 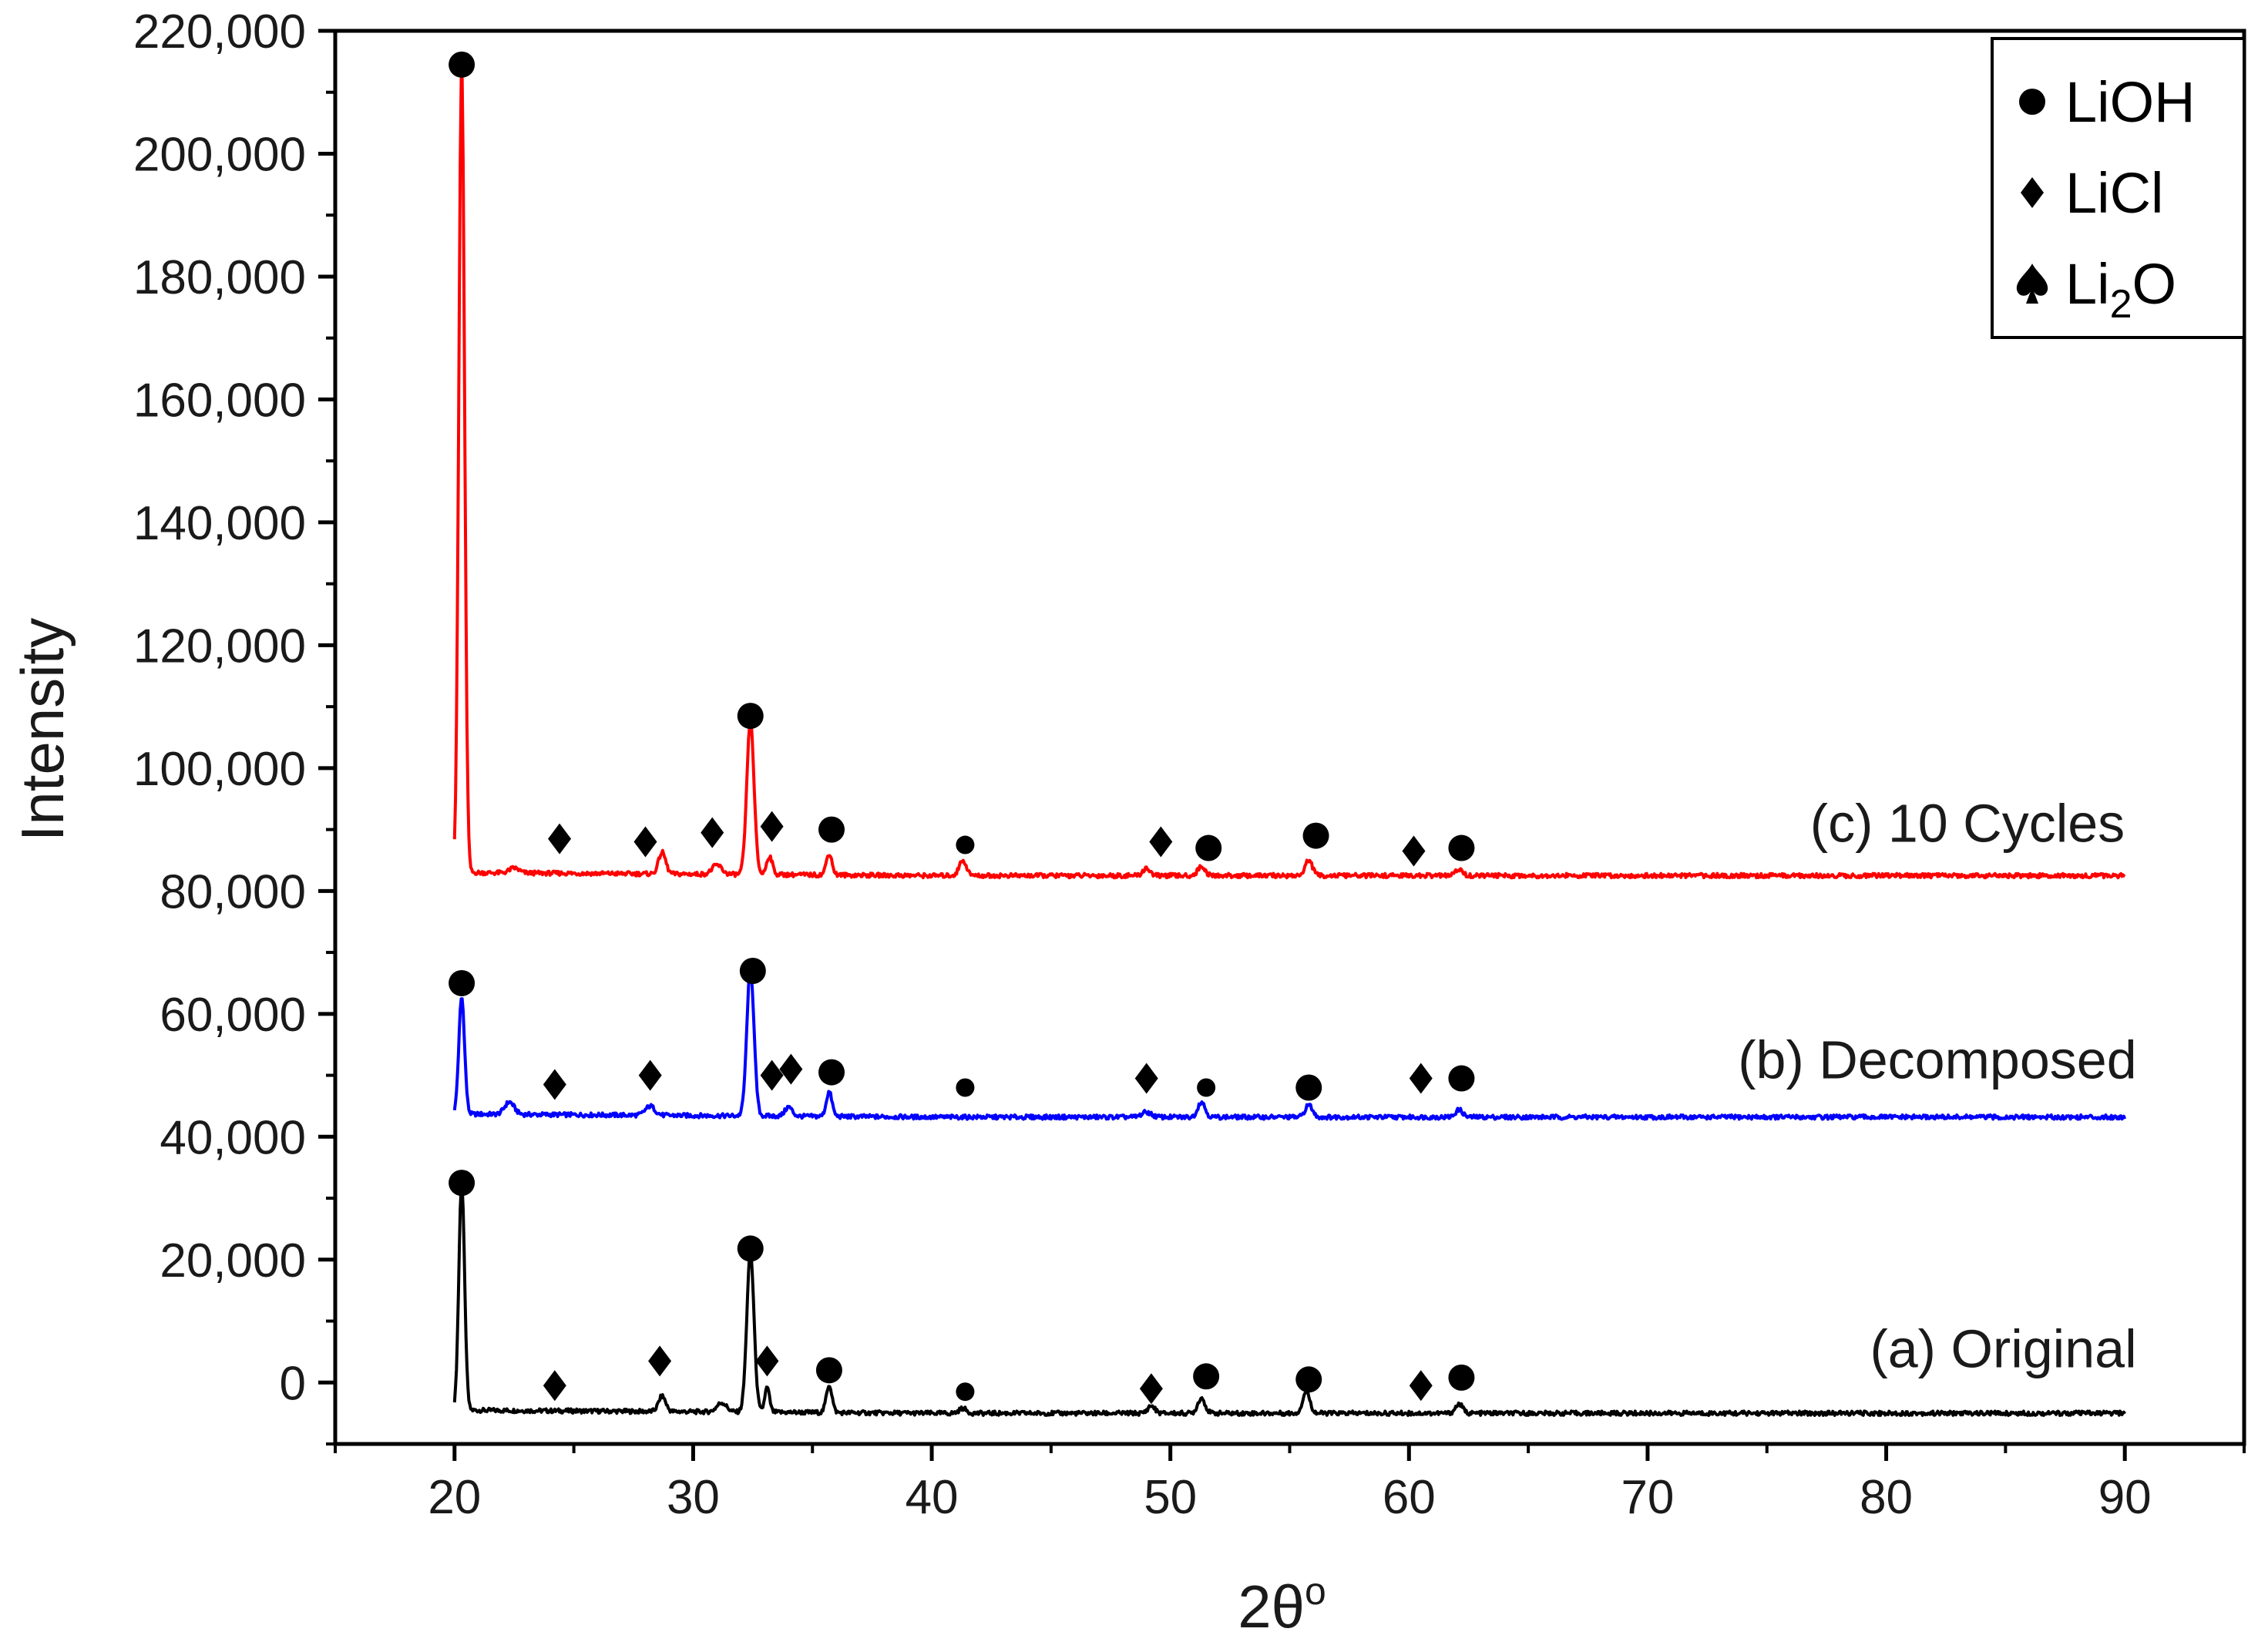 What do you see at coordinates (2121, 304) in the screenshot?
I see `legend-entry-subscript: 2` at bounding box center [2121, 304].